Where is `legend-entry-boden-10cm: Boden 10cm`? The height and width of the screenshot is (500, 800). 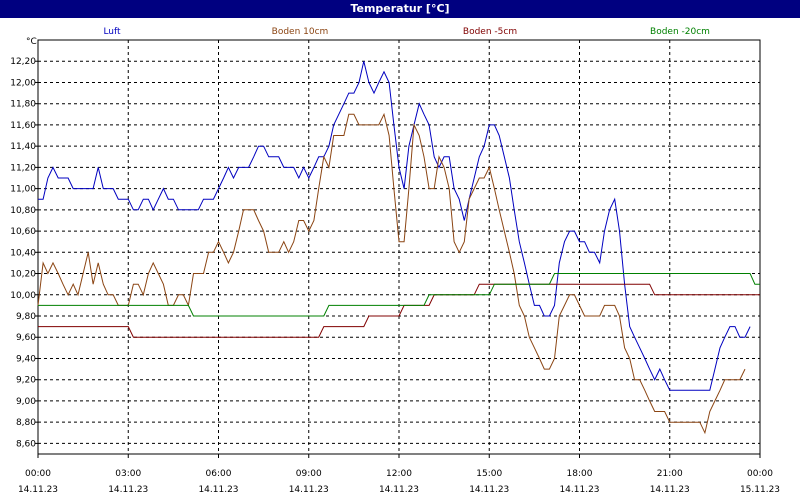
legend-entry-boden-10cm: Boden 10cm is located at coordinates (300, 32).